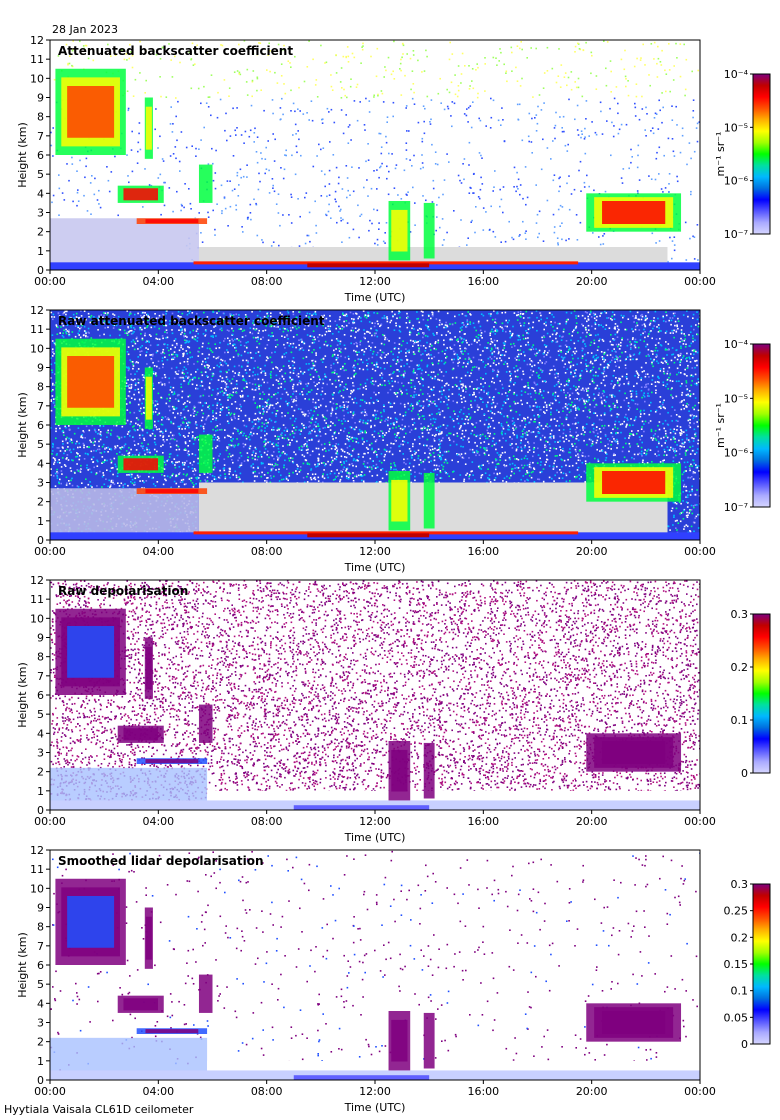  I want to click on panel-title: Raw attenuated backscatter coefficient, so click(191, 321).